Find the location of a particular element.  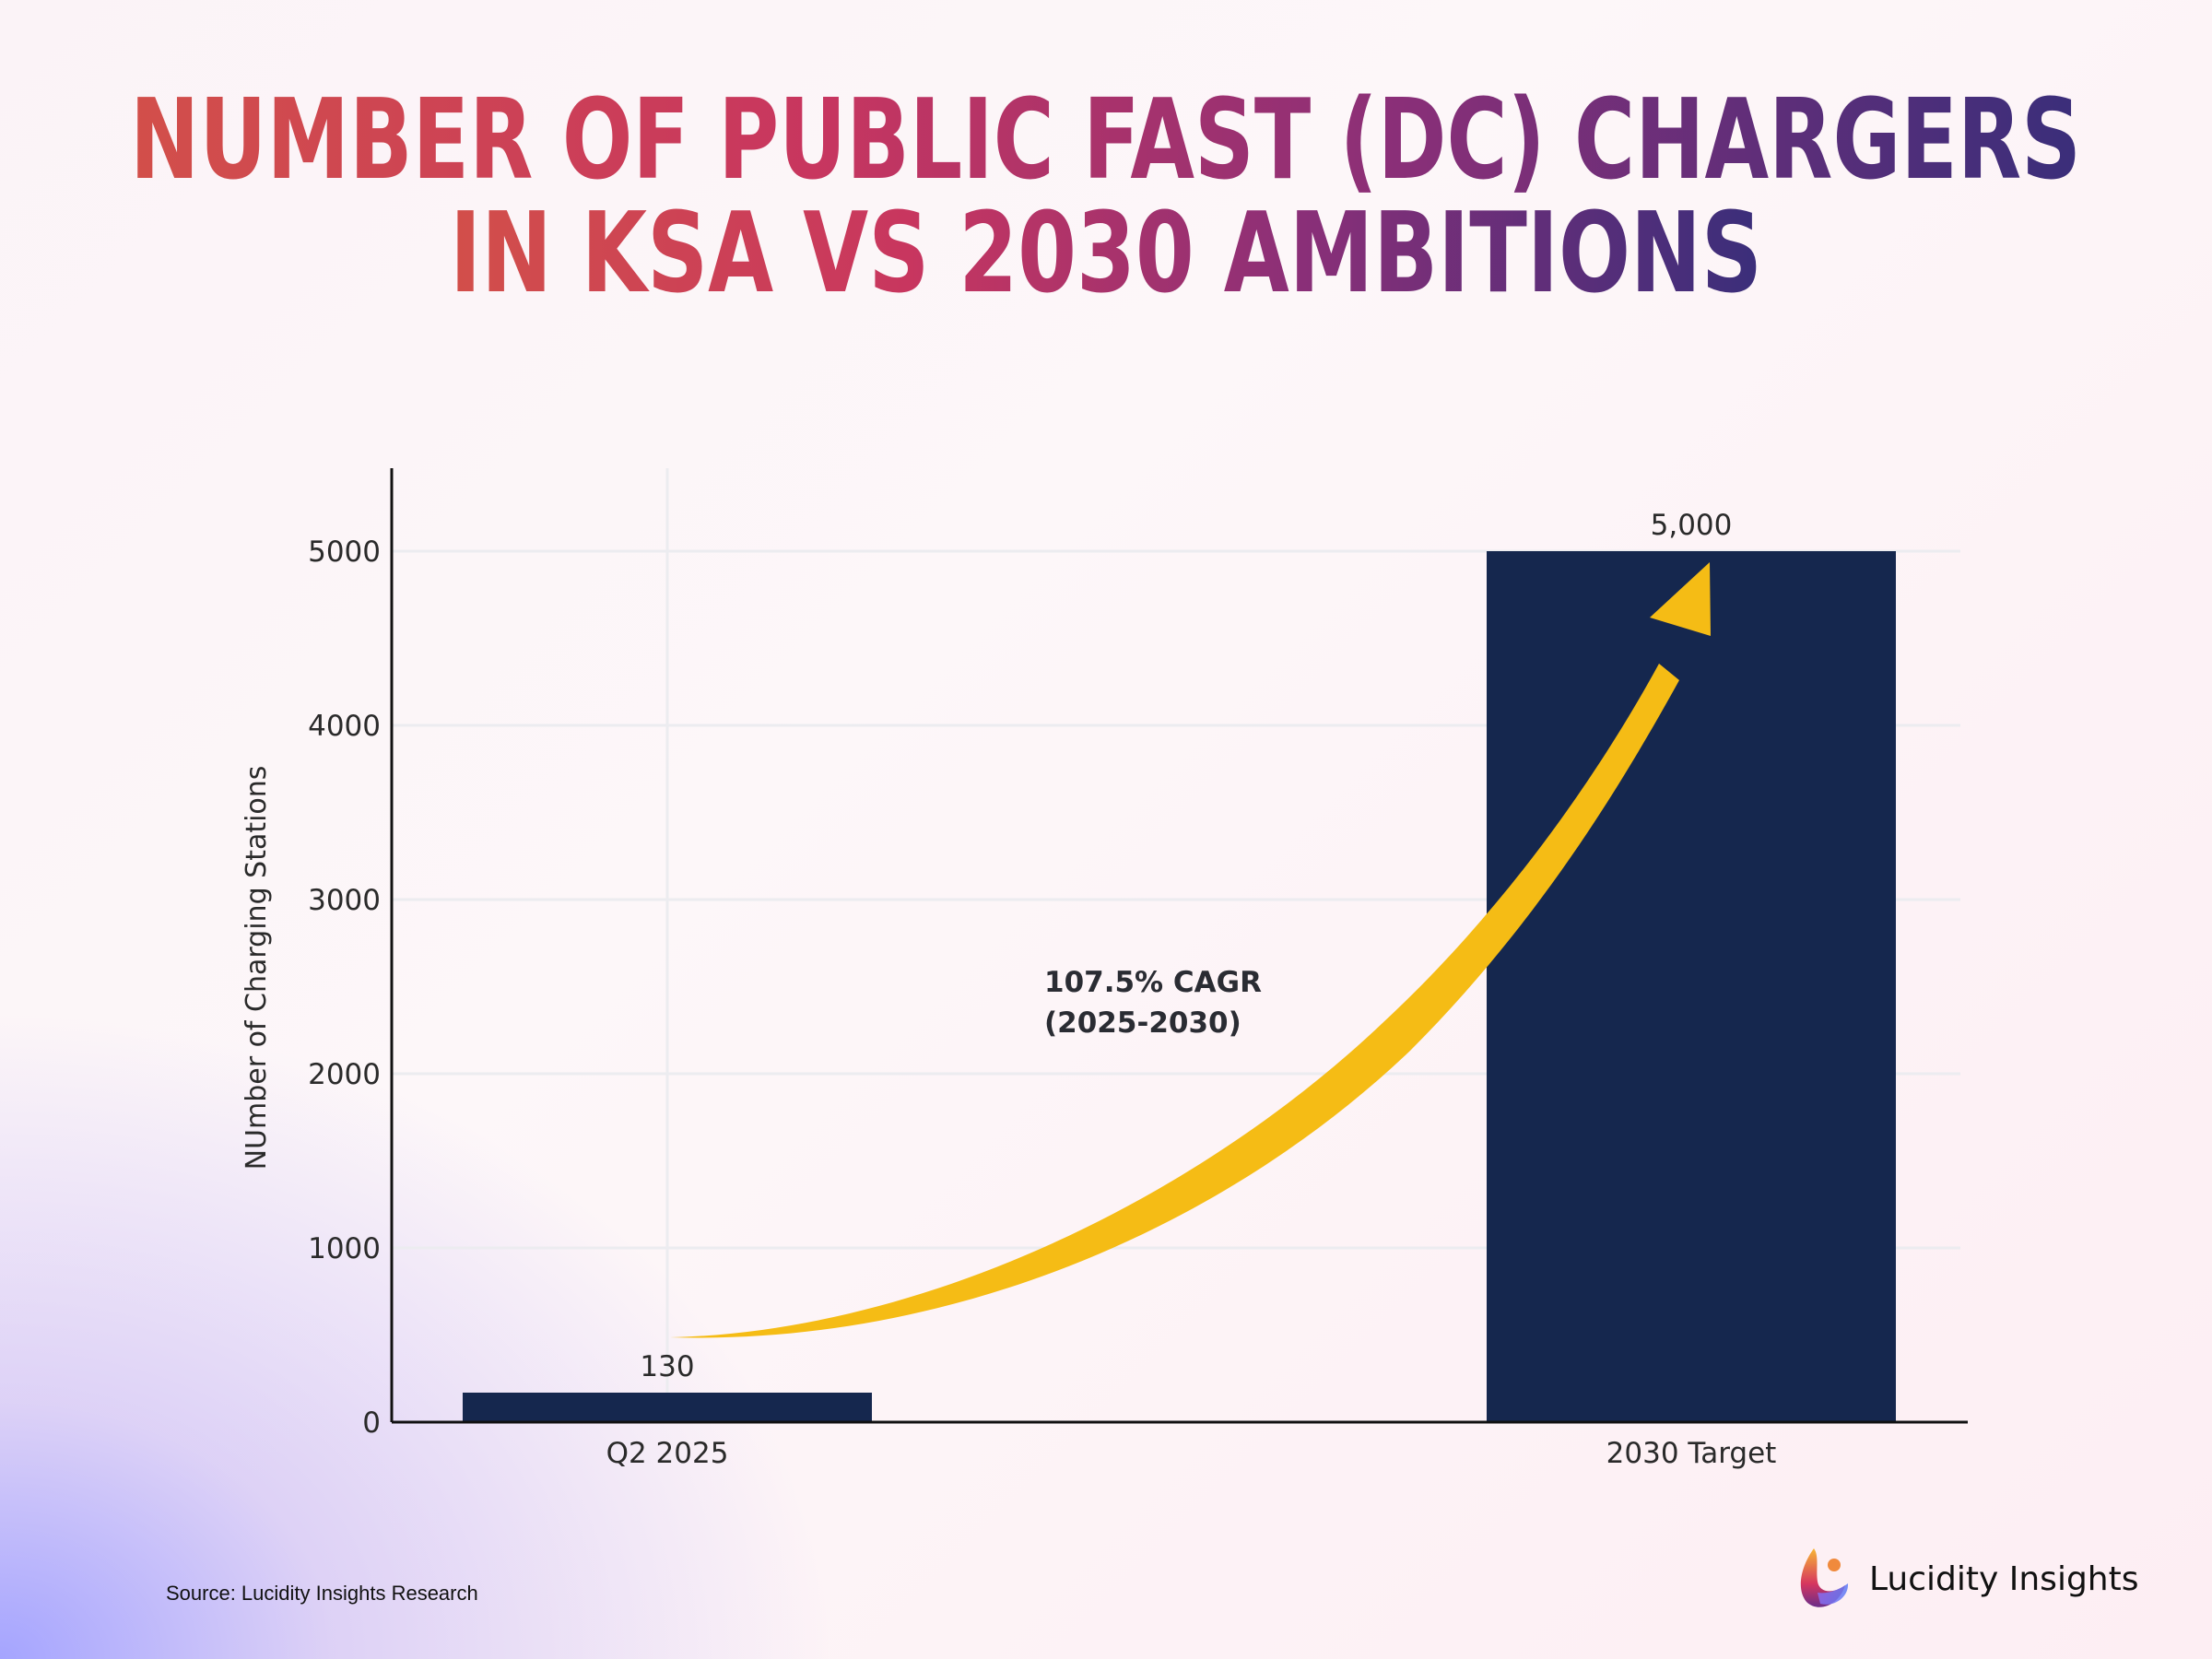

data-label: 5,000 is located at coordinates (1692, 525).